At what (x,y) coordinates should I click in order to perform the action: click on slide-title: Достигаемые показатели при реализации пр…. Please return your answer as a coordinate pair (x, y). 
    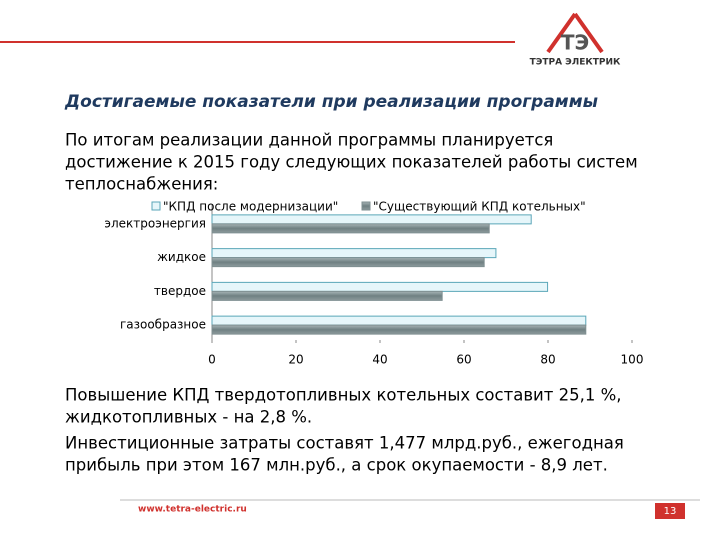
    Looking at the image, I should click on (331, 102).